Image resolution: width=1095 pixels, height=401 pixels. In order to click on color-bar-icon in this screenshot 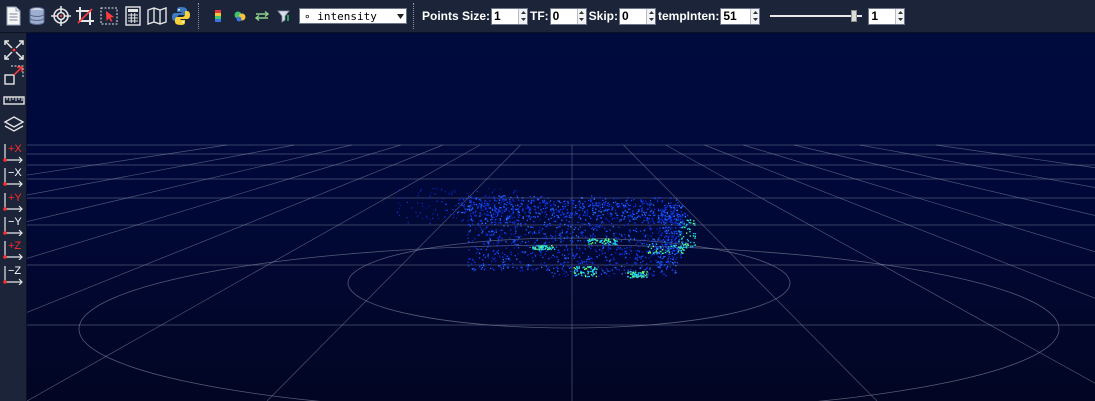, I will do `click(218, 16)`.